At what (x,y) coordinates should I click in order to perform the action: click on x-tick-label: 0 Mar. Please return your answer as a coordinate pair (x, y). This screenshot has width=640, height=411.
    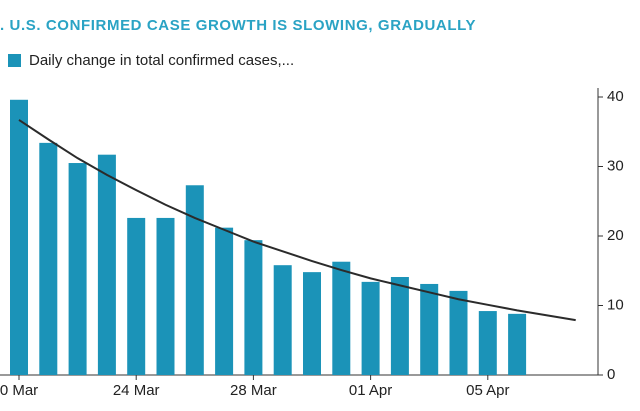
    Looking at the image, I should click on (19, 390).